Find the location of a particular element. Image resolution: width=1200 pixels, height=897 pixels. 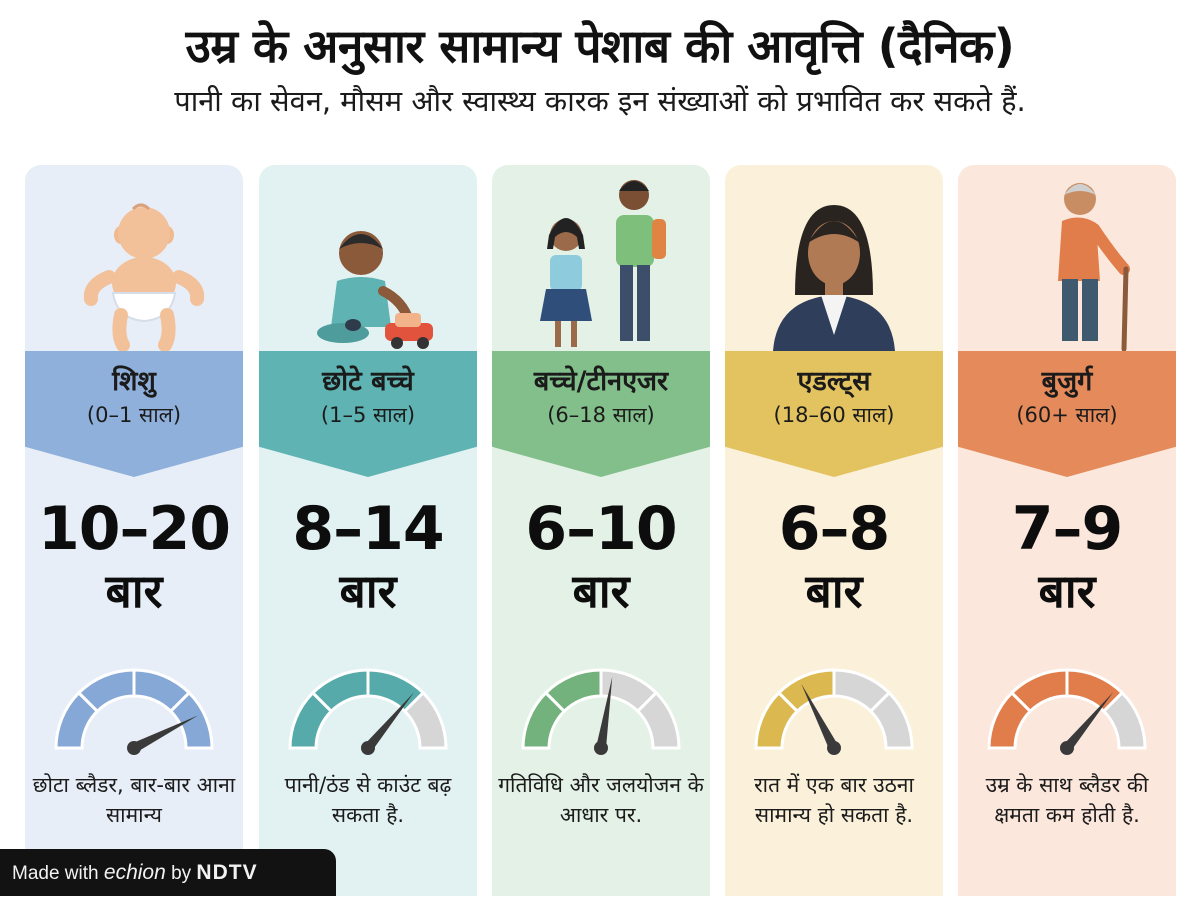

age-note: छोटा ब्लैडर, बार-बार आना सामान्य is located at coordinates (134, 800).